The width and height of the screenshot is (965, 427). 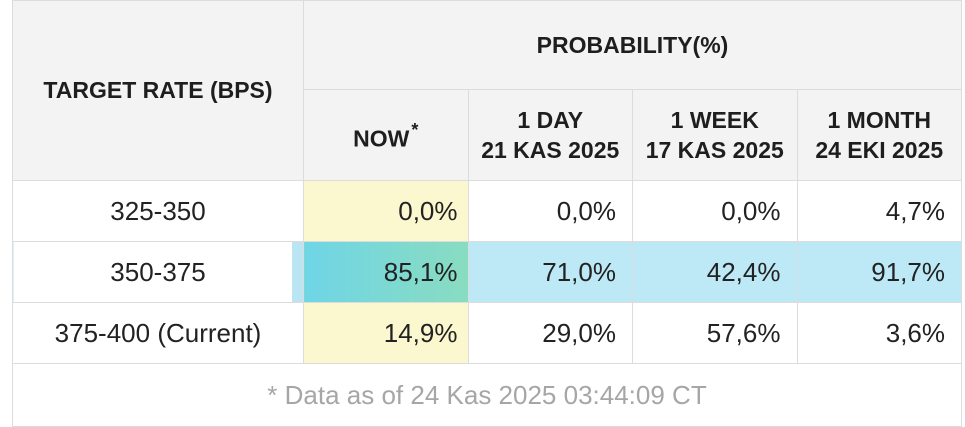 What do you see at coordinates (381, 138) in the screenshot?
I see `header-now-label: NOW` at bounding box center [381, 138].